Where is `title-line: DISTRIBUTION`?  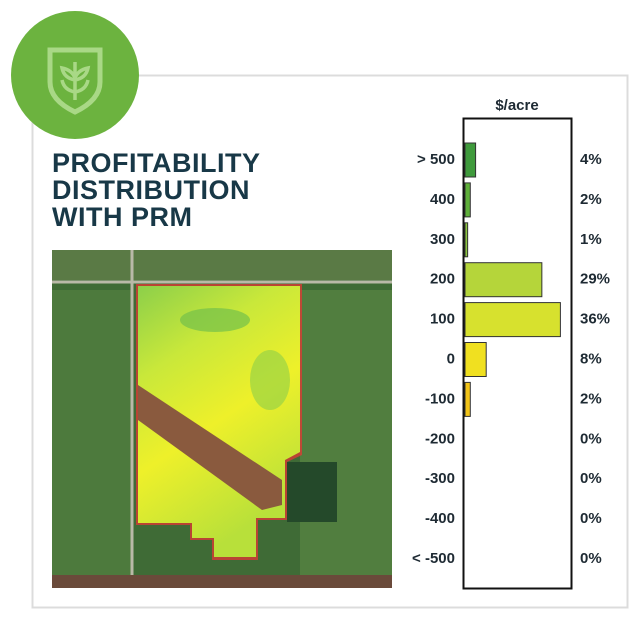
title-line: DISTRIBUTION is located at coordinates (151, 190).